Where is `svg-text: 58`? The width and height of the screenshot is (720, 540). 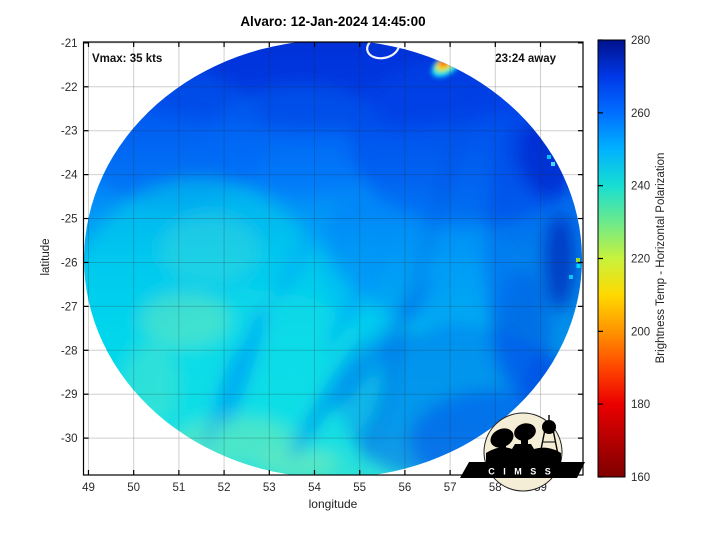
svg-text: 58 is located at coordinates (495, 488).